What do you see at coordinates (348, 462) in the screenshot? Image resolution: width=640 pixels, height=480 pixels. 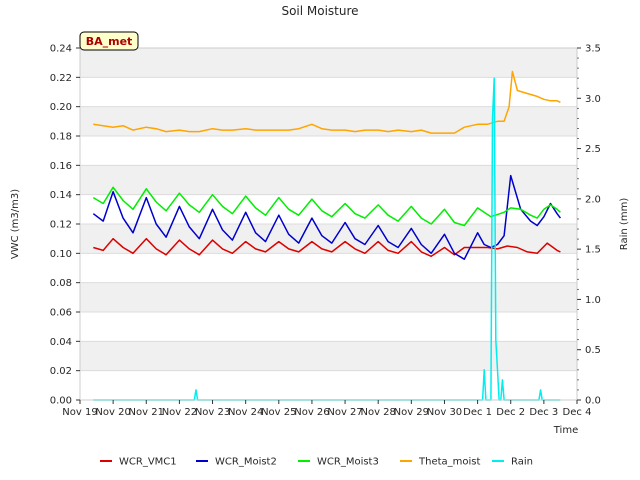 I see `legend-label: WCR_Moist3` at bounding box center [348, 462].